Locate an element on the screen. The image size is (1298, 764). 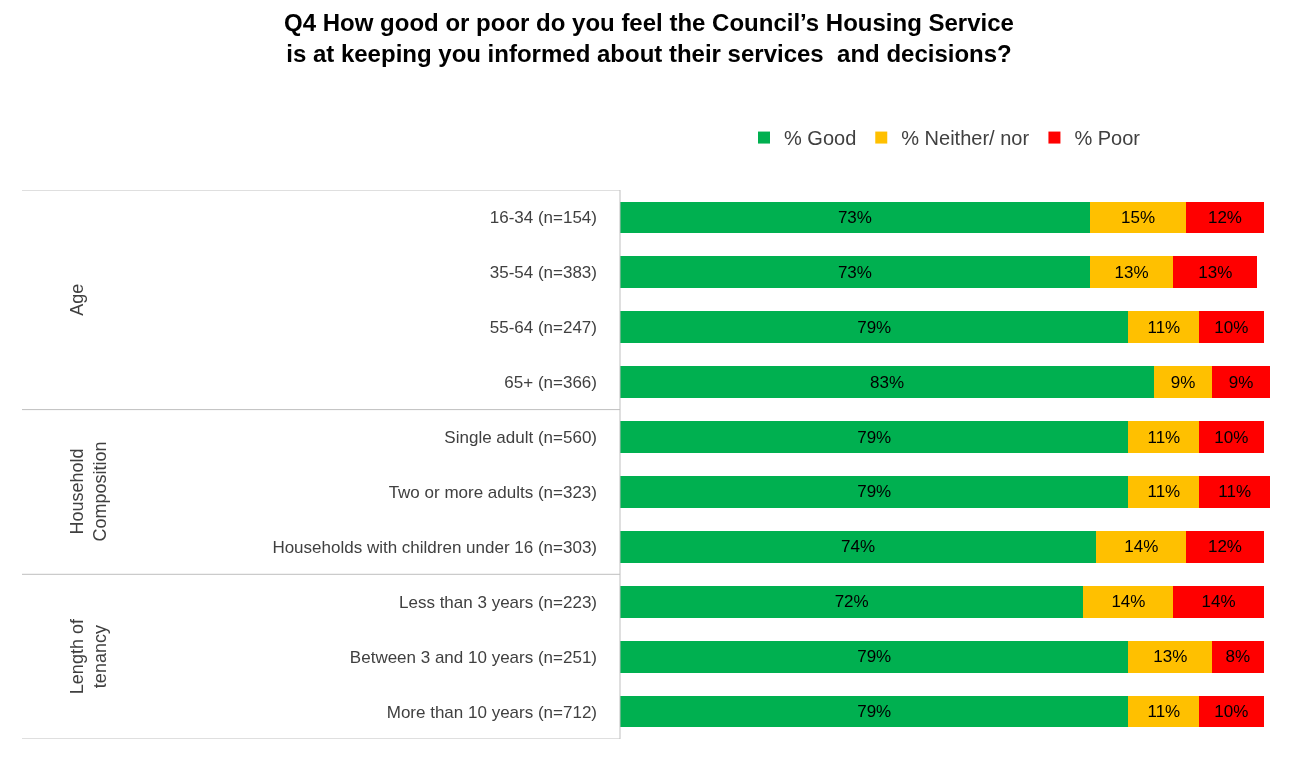
legend-label: % Good is located at coordinates (820, 138).